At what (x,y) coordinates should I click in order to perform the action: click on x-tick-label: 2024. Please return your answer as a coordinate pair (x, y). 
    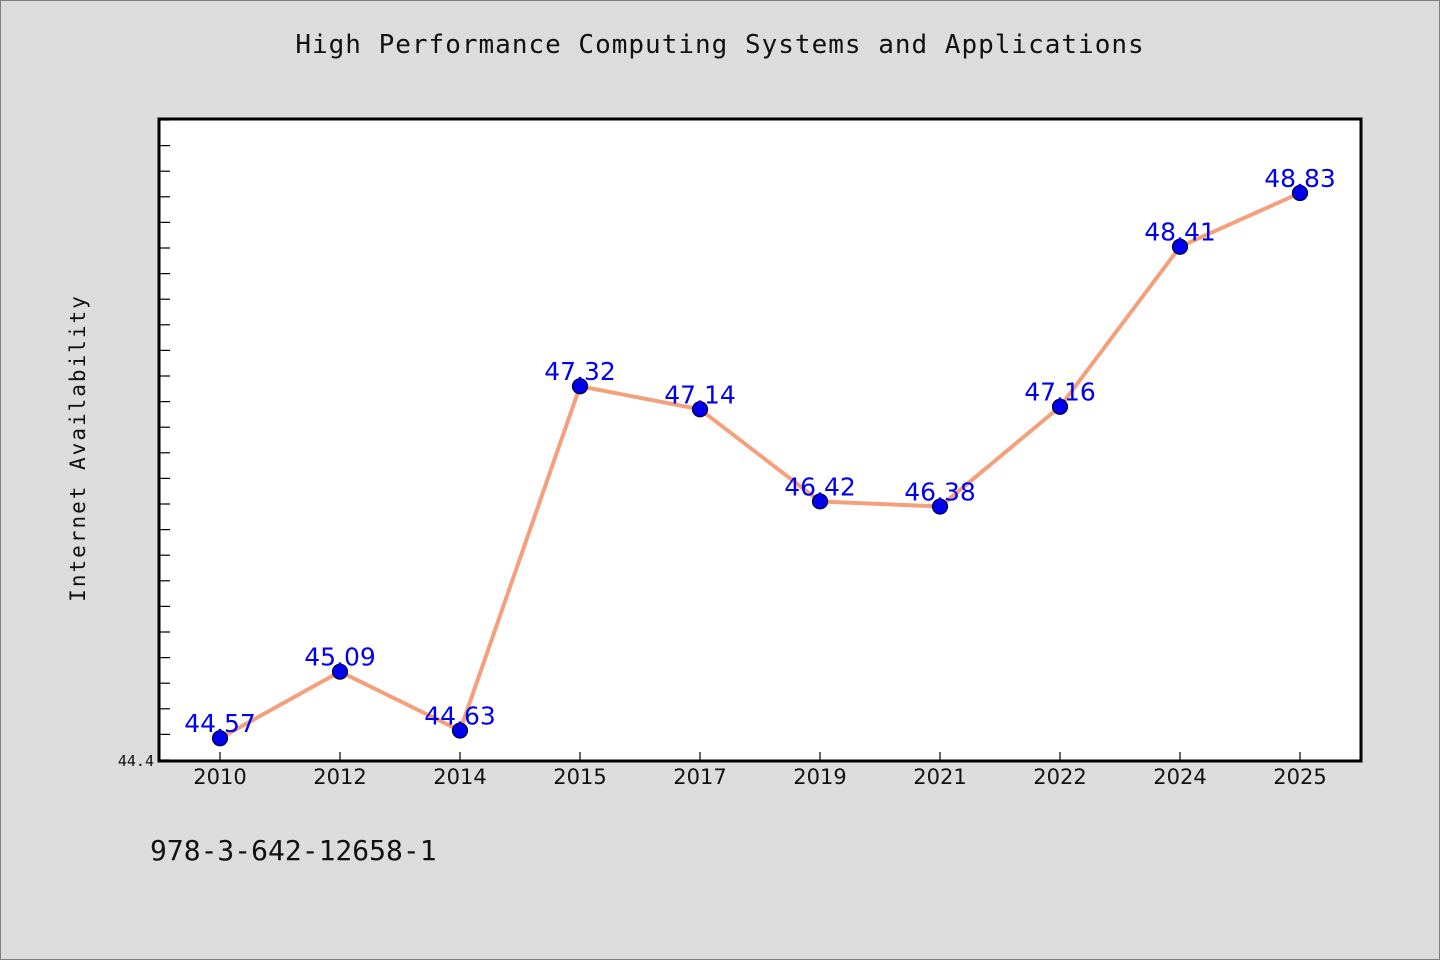
    Looking at the image, I should click on (1179, 777).